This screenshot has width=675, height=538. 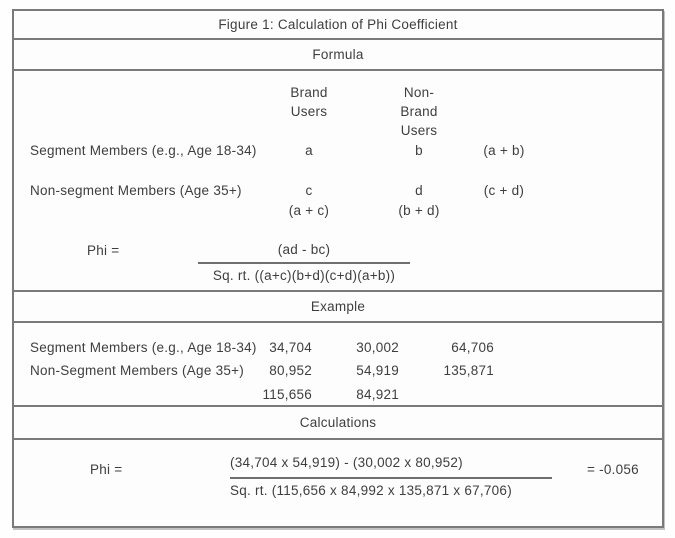 What do you see at coordinates (468, 371) in the screenshot?
I see `row-total-value: 135,871` at bounding box center [468, 371].